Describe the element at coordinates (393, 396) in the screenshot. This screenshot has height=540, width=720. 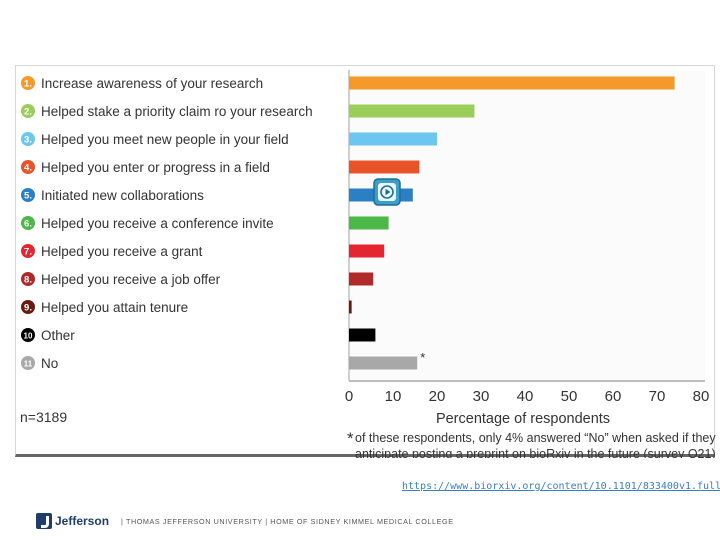
I see `x-tick-label: 10` at that location.